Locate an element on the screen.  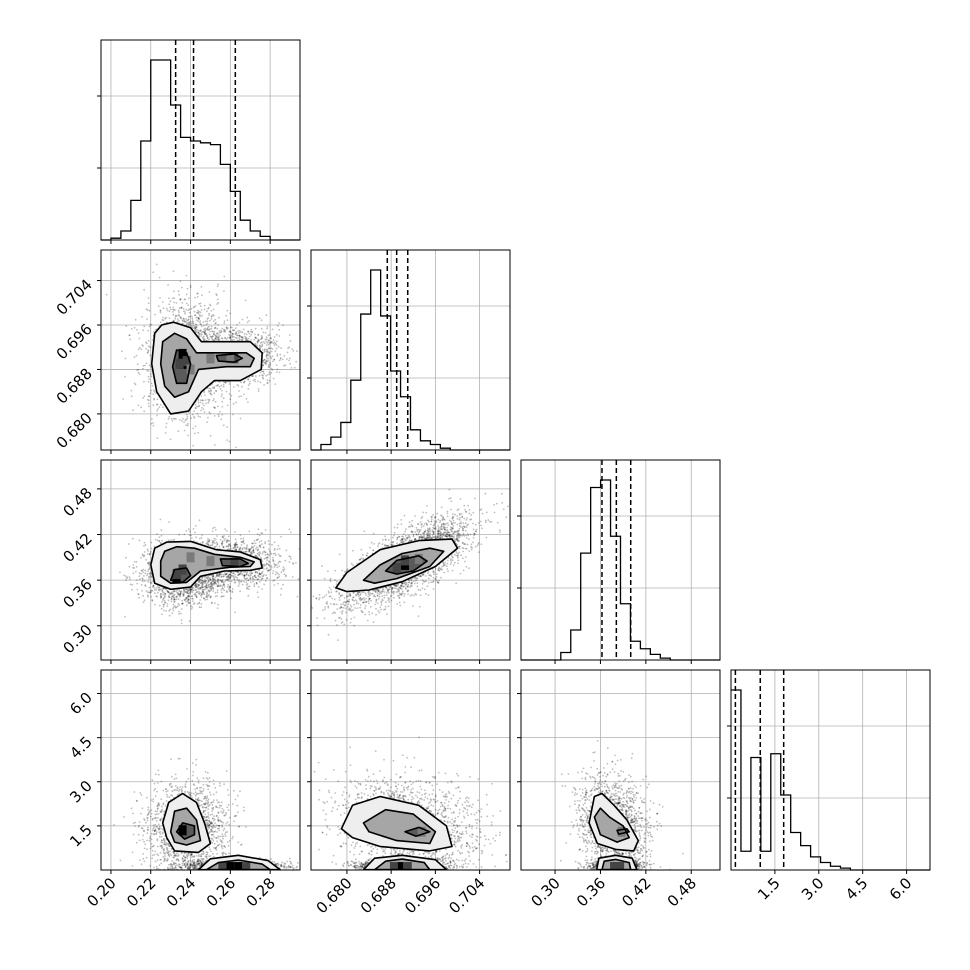
histogram-panel: 1.5 3.0 4.5 6.0 is located at coordinates (829, 786).